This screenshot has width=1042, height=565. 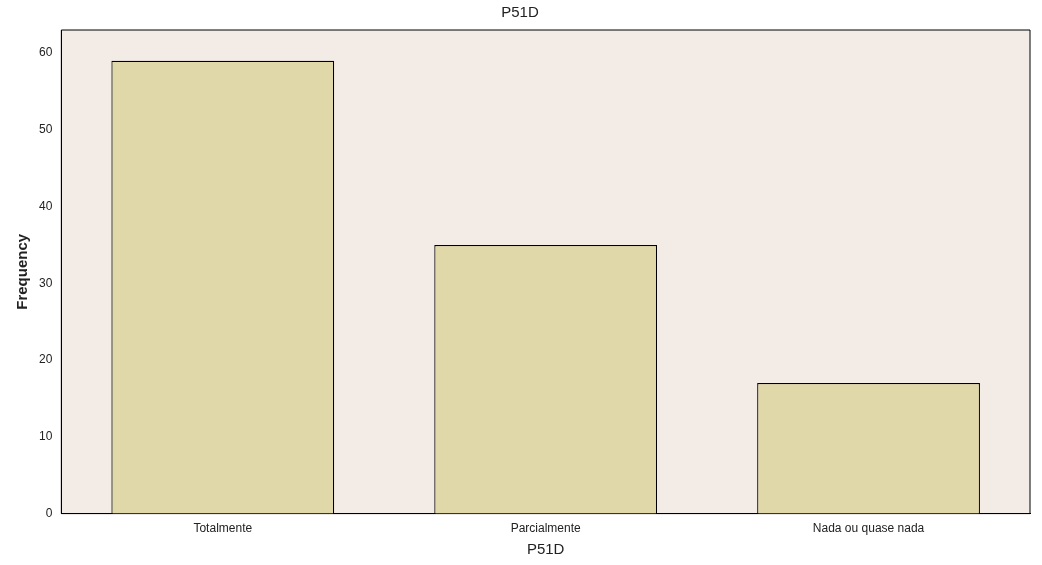 I want to click on y-tick-label: 50, so click(x=45, y=129).